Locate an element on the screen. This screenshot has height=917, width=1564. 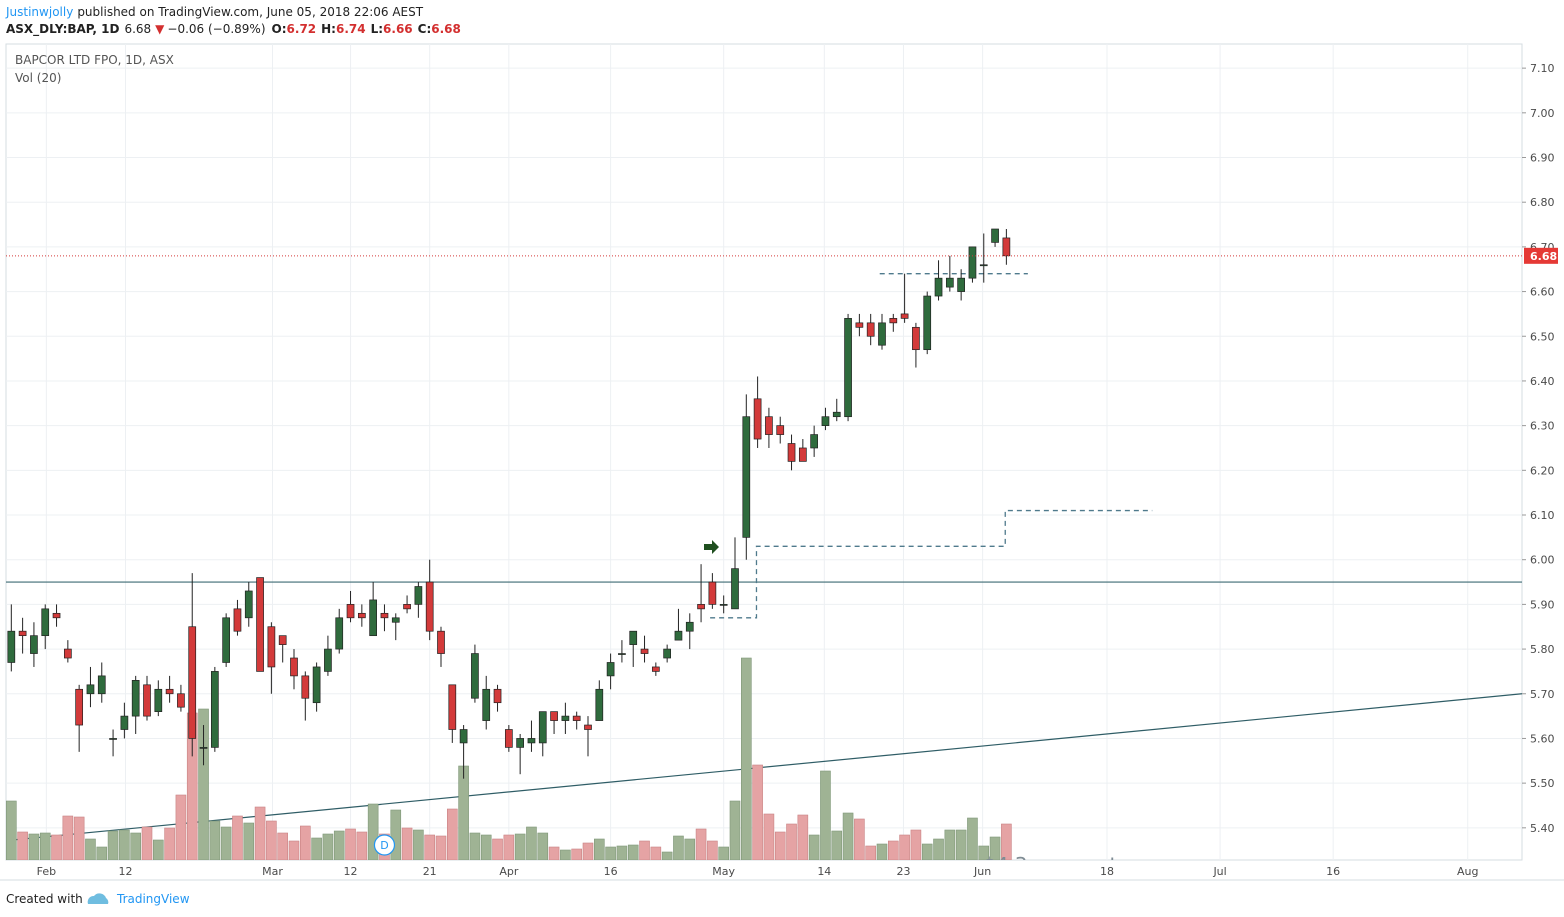
last: 6.68 is located at coordinates (137, 29).